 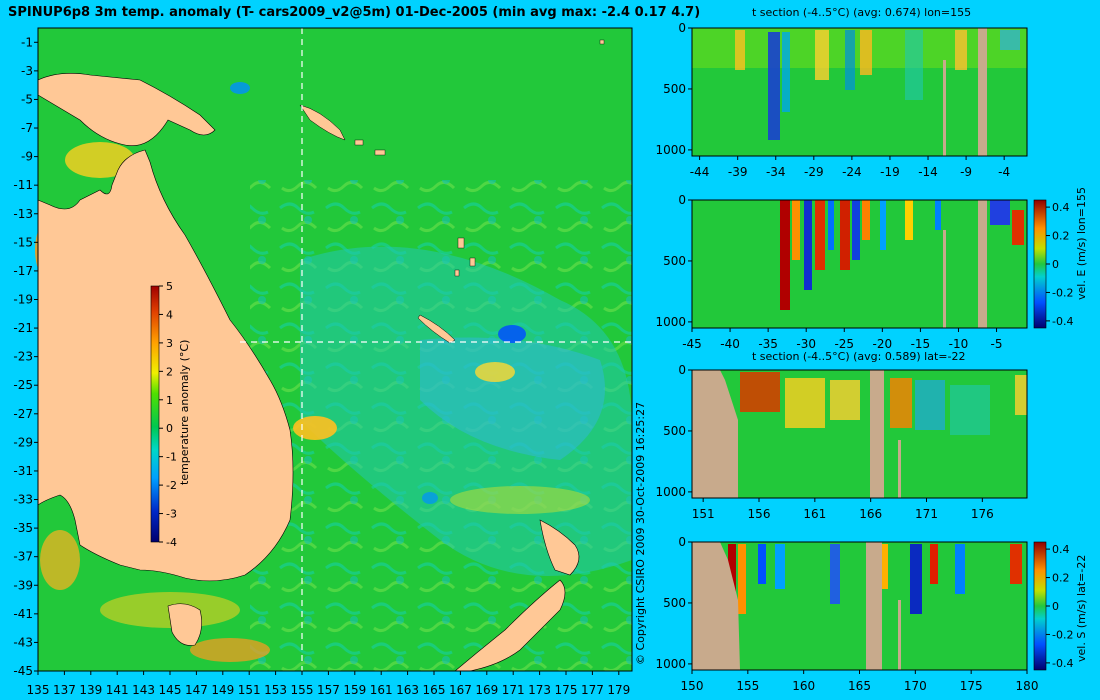 I want to click on section-x-tick-label: 176, so click(x=982, y=514).